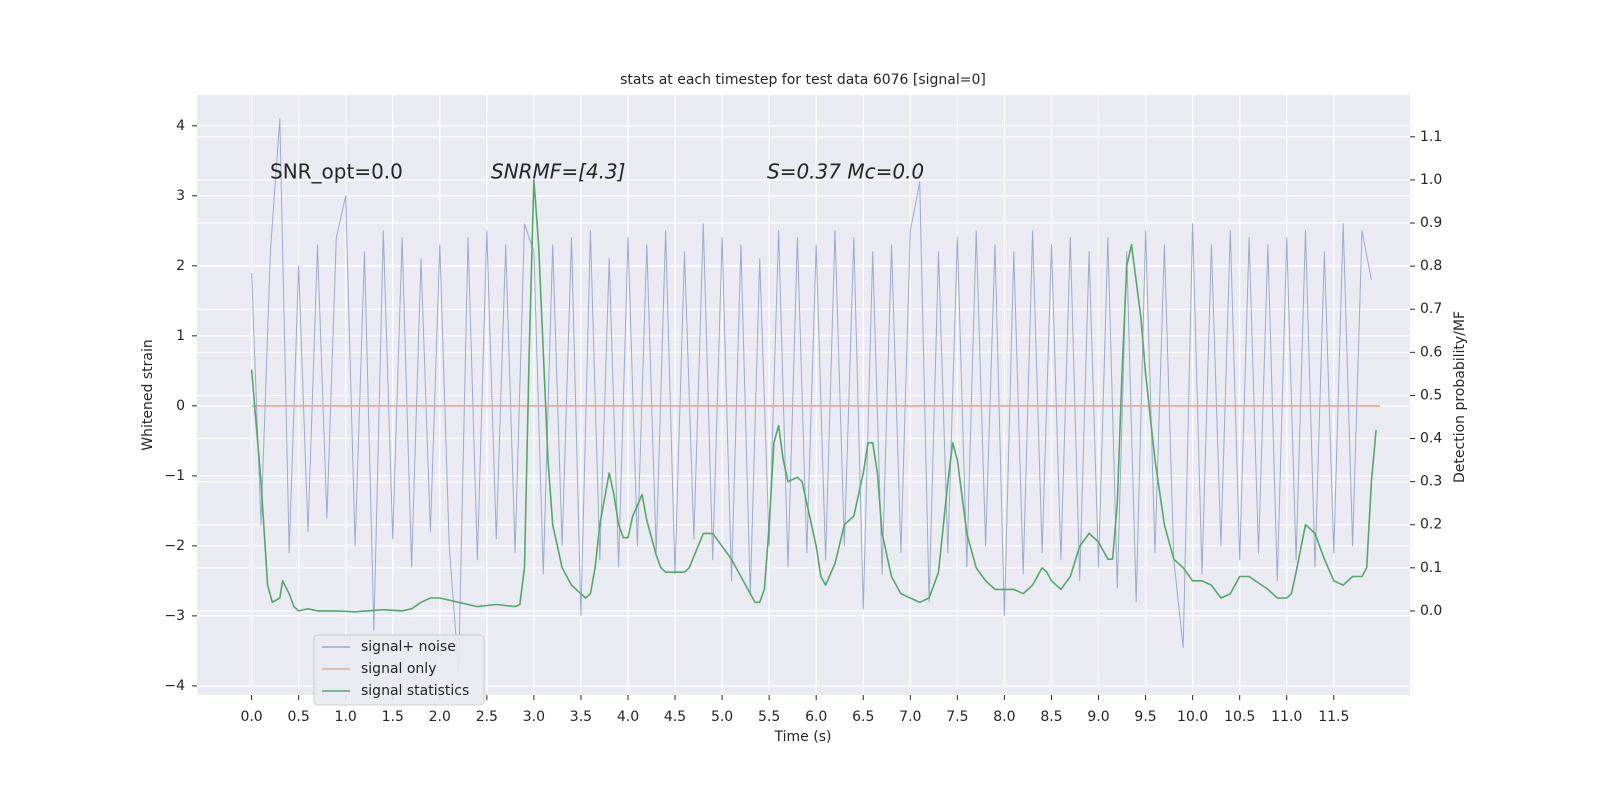  I want to click on y2-tick-label: 0.8, so click(1431, 266).